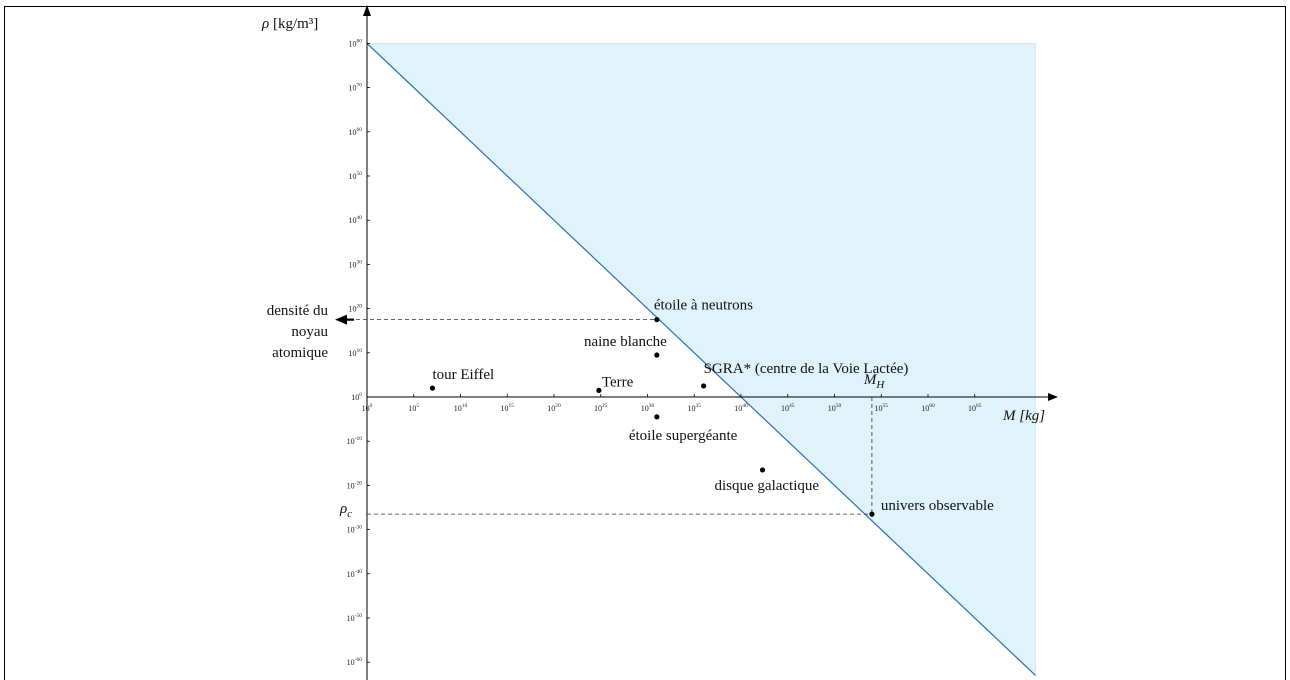  What do you see at coordinates (928, 408) in the screenshot?
I see `x-tick-label: 1060` at bounding box center [928, 408].